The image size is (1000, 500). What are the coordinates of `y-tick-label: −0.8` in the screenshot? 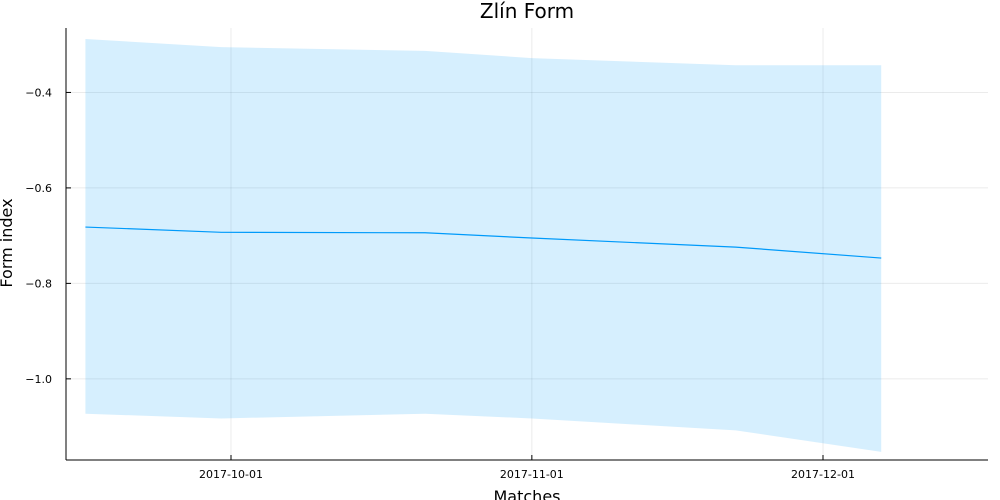 It's located at (38, 283).